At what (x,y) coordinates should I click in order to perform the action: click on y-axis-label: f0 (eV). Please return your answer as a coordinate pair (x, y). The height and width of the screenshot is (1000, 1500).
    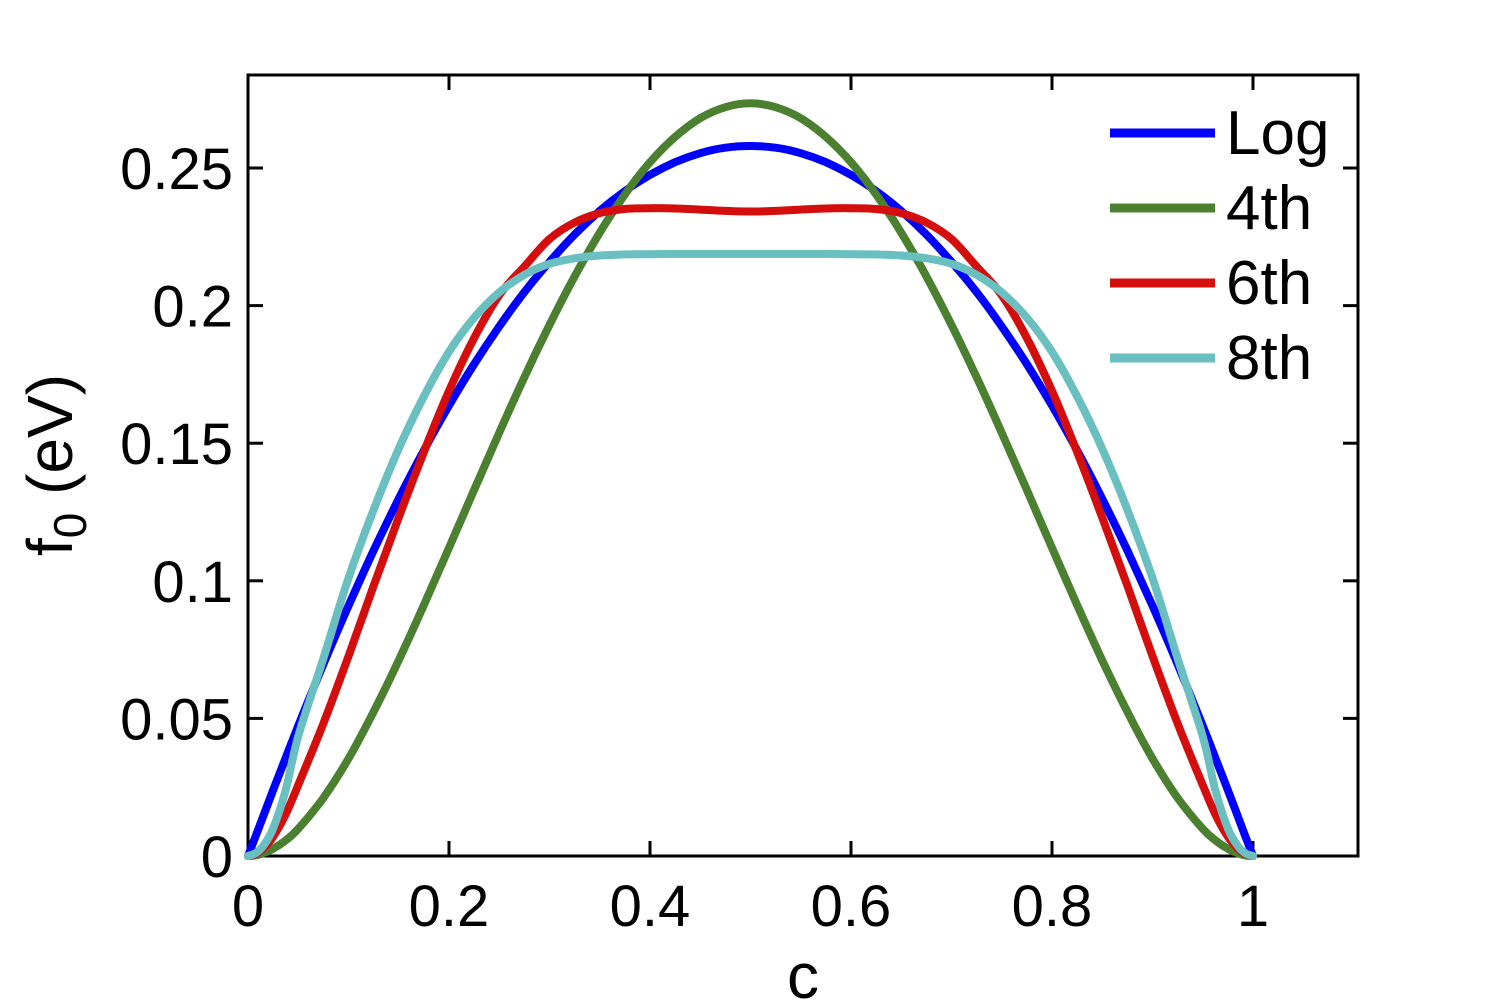
    Looking at the image, I should click on (55, 465).